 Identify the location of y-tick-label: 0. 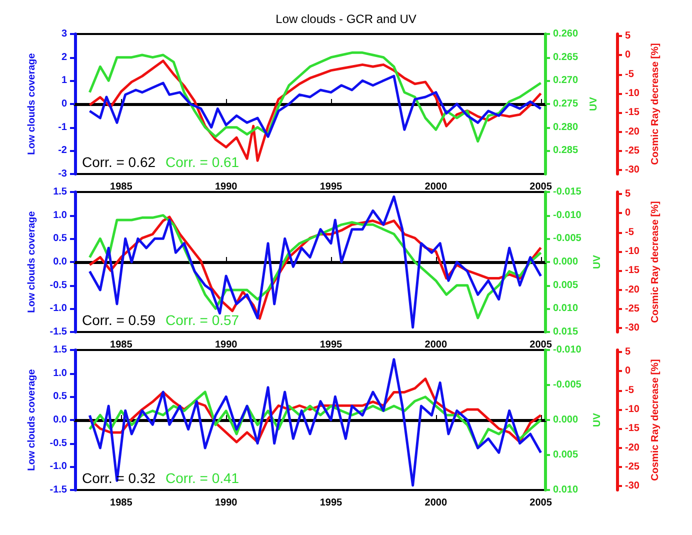
(64, 104).